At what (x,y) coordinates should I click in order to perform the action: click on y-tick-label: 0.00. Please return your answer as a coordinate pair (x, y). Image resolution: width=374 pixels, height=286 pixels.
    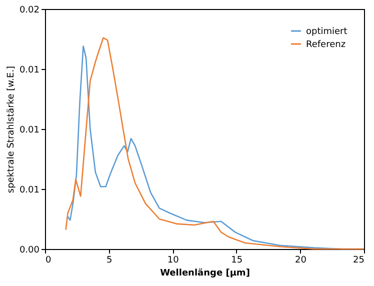
    Looking at the image, I should click on (29, 251).